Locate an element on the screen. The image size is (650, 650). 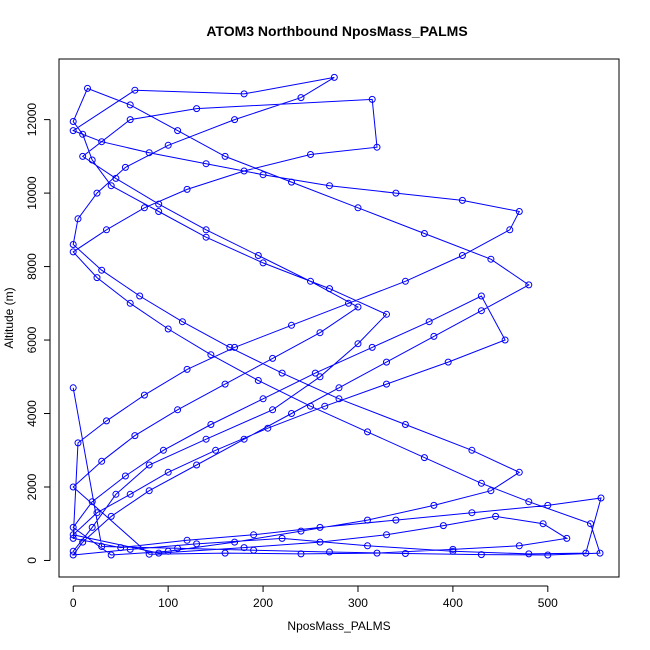
x-tick-label: 100 is located at coordinates (168, 603).